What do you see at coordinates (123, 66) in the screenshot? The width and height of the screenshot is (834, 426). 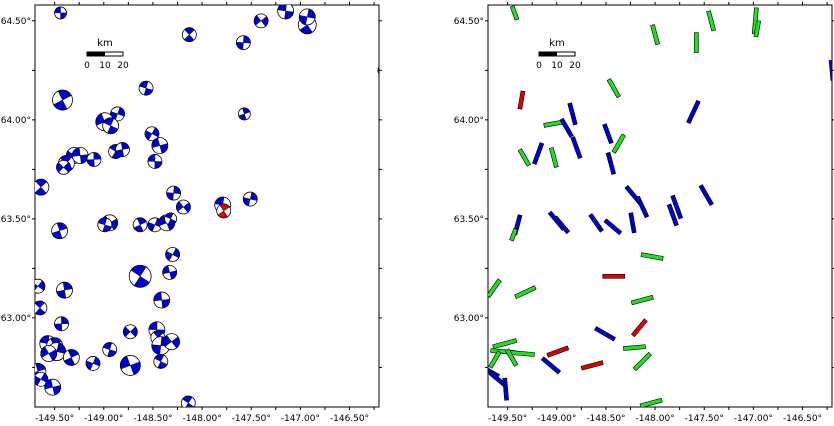 I see `left-scalebar-tick-20: 20` at bounding box center [123, 66].